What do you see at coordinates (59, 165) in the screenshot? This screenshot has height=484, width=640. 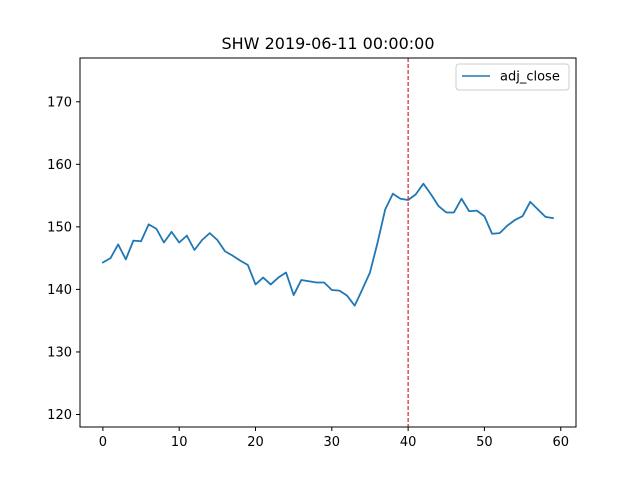 I see `y-tick-label: 160` at bounding box center [59, 165].